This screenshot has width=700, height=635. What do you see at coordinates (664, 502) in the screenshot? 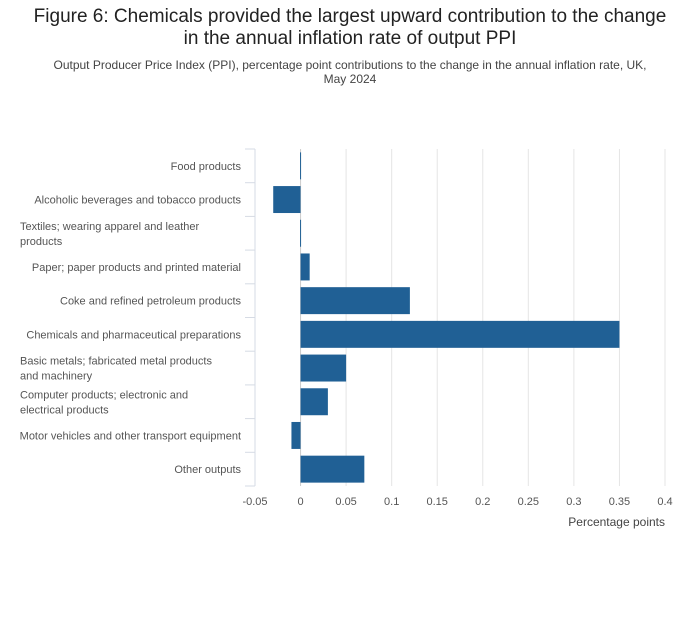
I see `x-tick-label: 0.4` at bounding box center [664, 502].